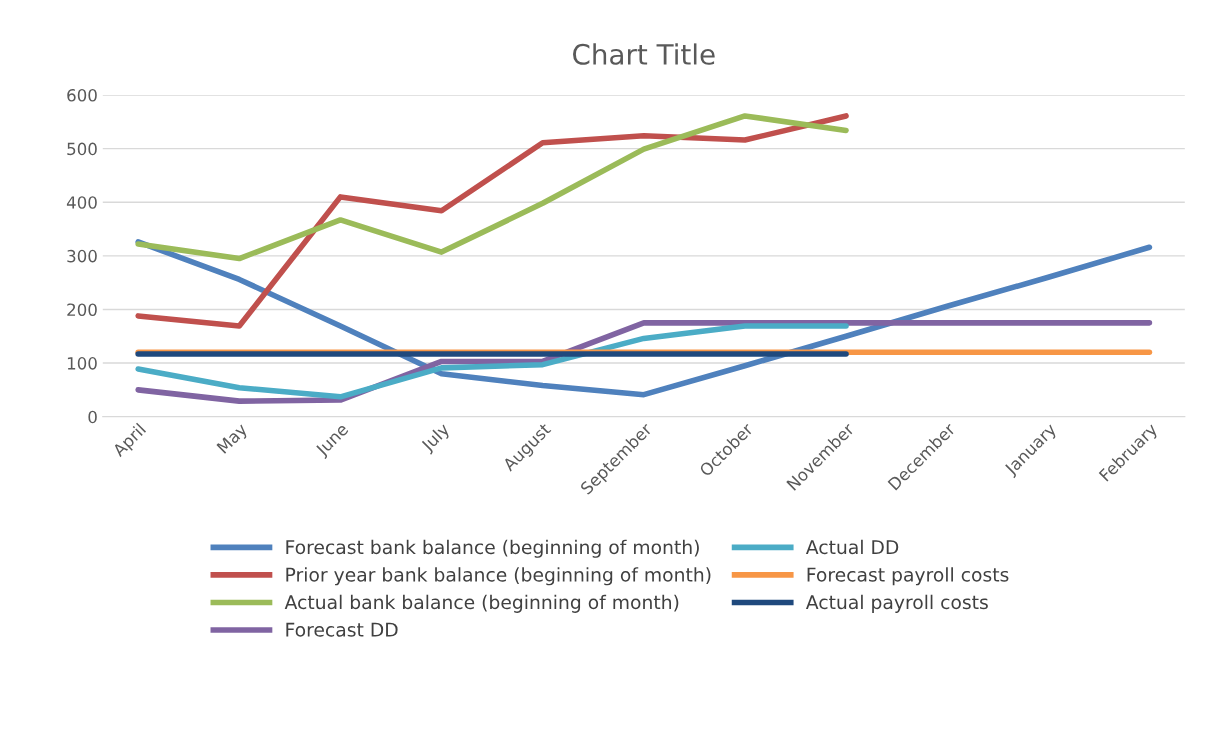 The height and width of the screenshot is (731, 1209). Describe the element at coordinates (82, 310) in the screenshot. I see `y-tick-label: 200` at that location.